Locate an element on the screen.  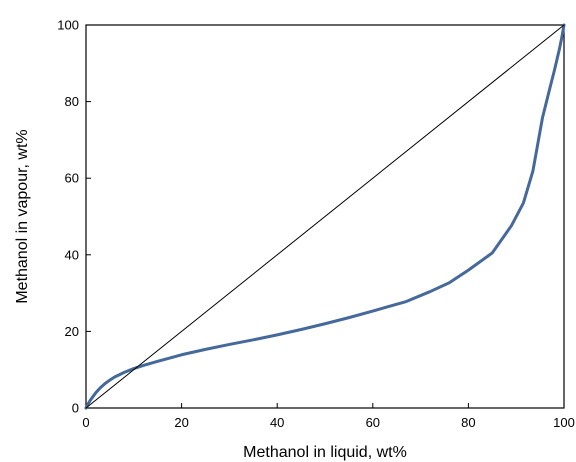
y-tick-label: 80 is located at coordinates (72, 101).